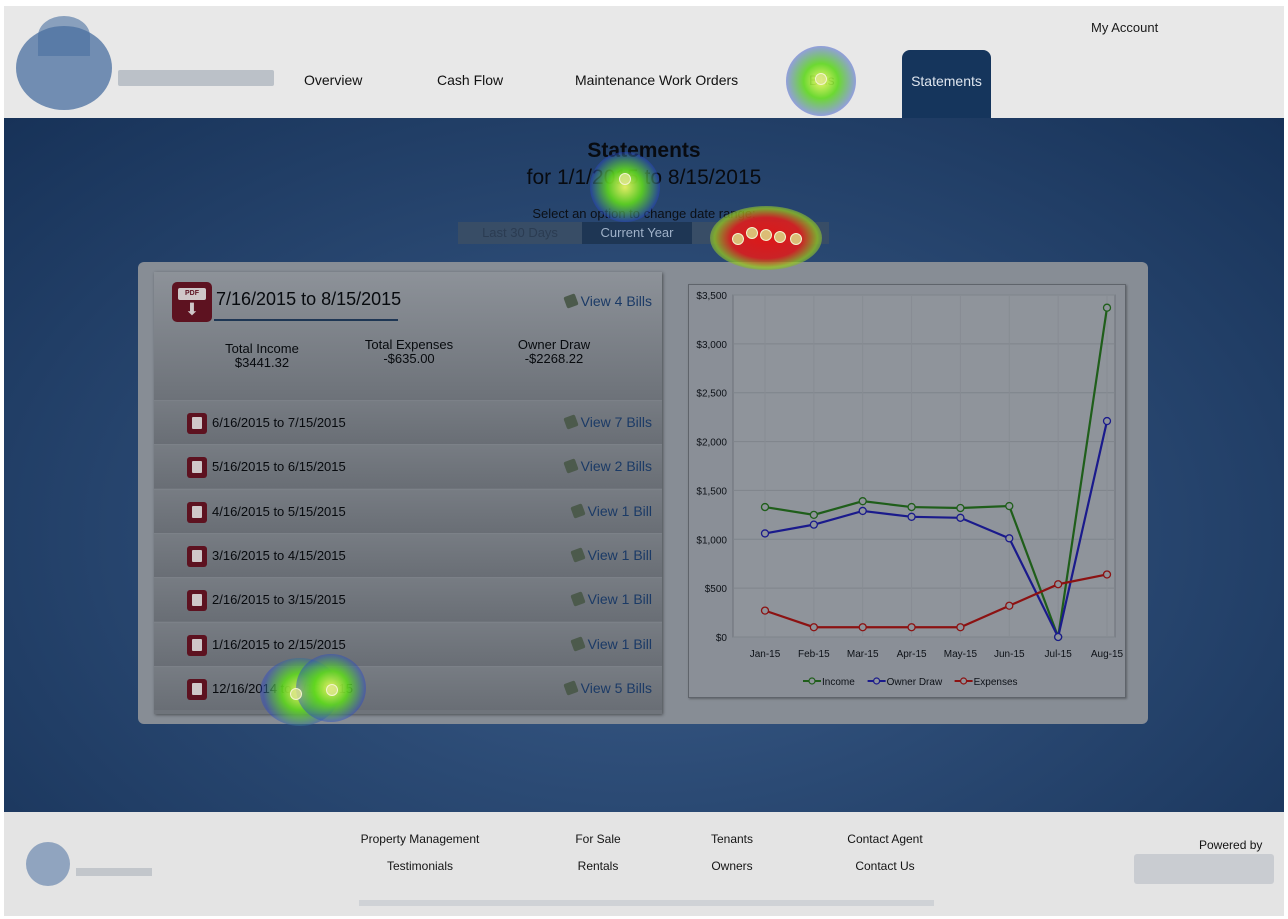 The width and height of the screenshot is (1288, 919). I want to click on y-tick-label: $3,500, so click(711, 296).